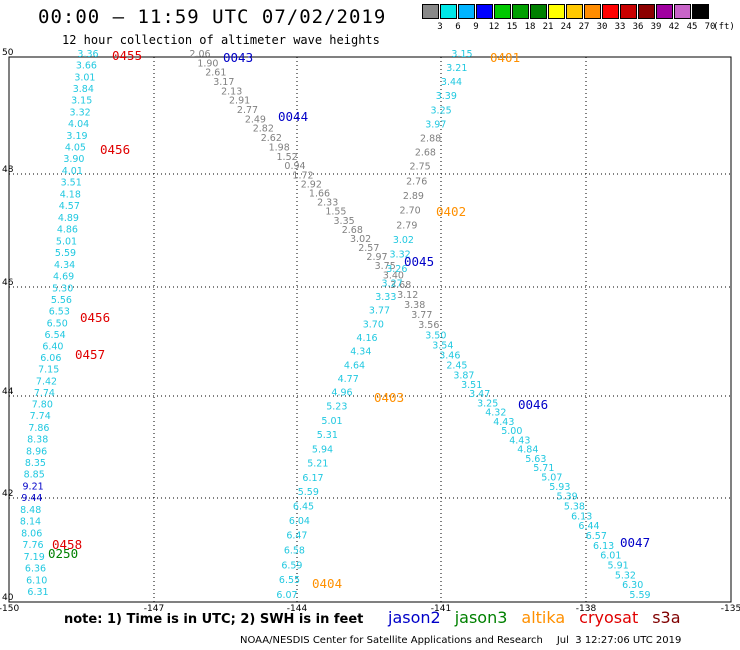 The width and height of the screenshot is (740, 650). Describe the element at coordinates (581, 516) in the screenshot. I see `wave-height-label: 6.13` at that location.